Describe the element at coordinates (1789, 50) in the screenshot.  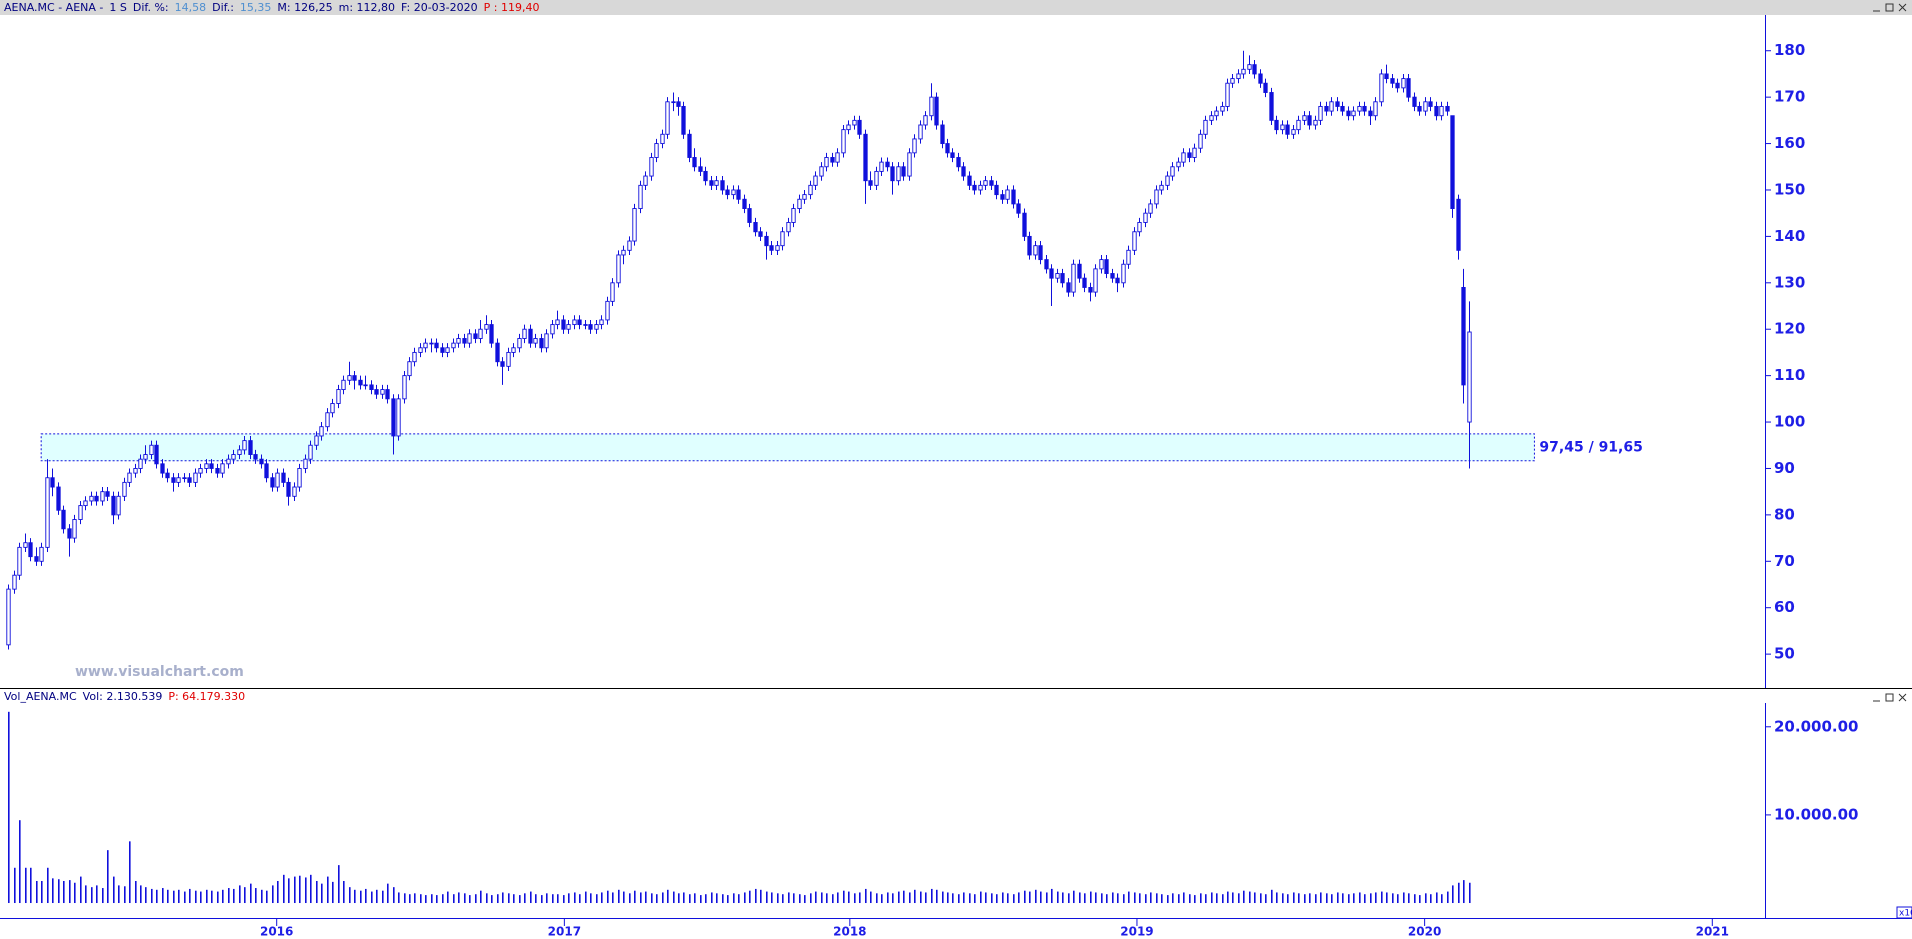
I see `y-tick-label: 180` at that location.